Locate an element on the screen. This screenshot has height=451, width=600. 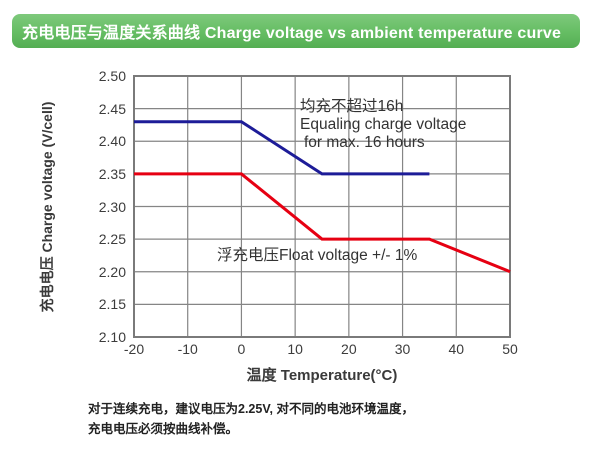
x-tick-label: 10 is located at coordinates (295, 349).